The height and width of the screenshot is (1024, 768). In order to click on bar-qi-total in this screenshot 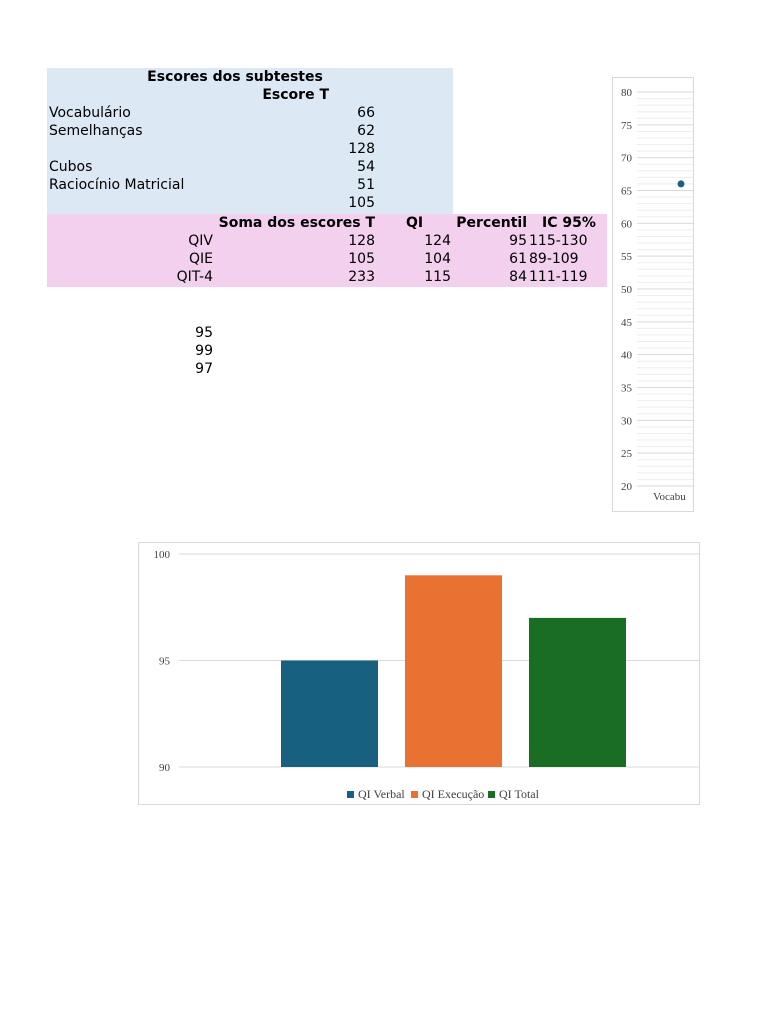, I will do `click(577, 692)`.